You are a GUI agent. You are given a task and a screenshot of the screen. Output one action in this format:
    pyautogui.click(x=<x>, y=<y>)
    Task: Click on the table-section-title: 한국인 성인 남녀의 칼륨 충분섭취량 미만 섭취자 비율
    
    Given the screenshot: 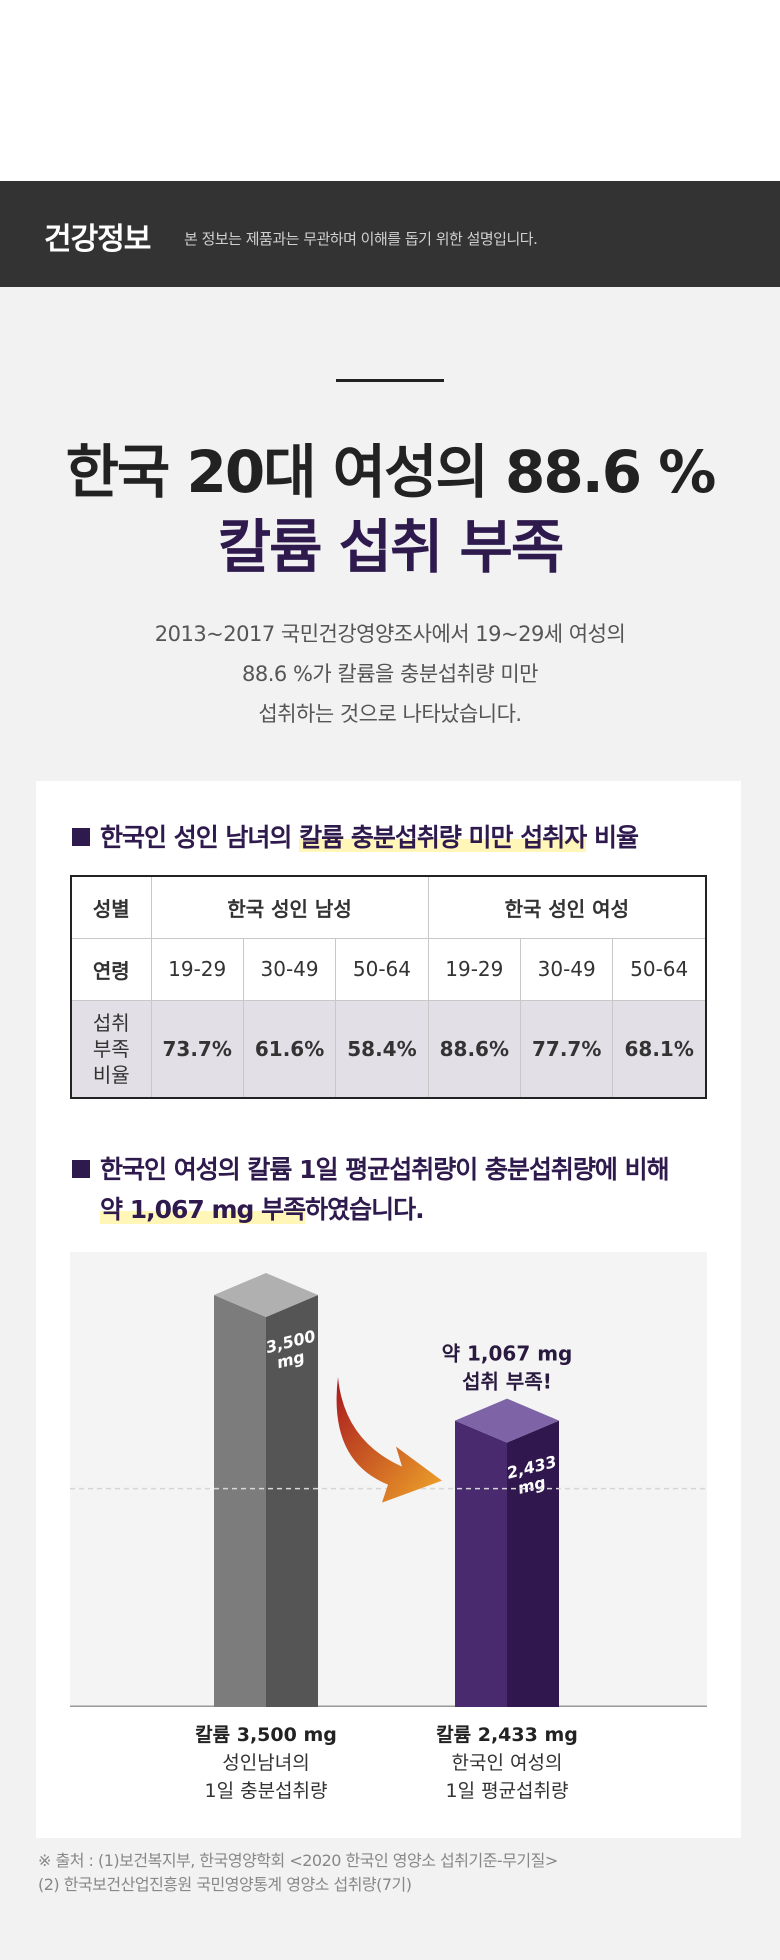 What is the action you would take?
    pyautogui.click(x=355, y=838)
    